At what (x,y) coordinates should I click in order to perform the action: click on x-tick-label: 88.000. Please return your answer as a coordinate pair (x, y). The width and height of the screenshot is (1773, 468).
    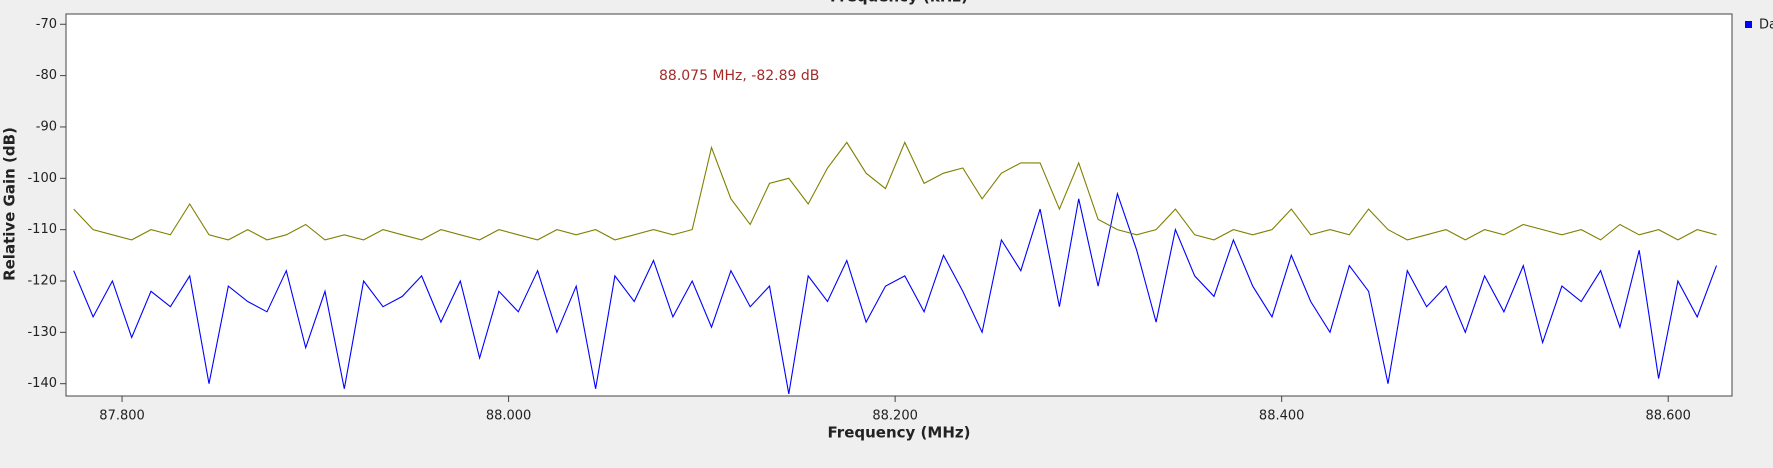
    Looking at the image, I should click on (509, 416).